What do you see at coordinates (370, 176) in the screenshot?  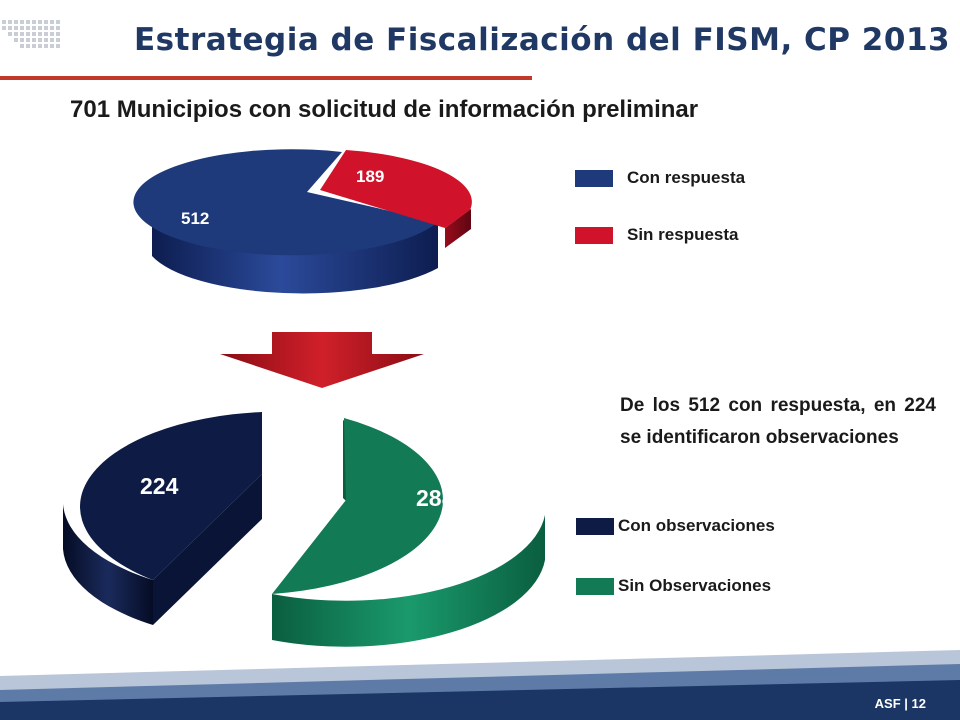 I see `data-label-189: 189` at bounding box center [370, 176].